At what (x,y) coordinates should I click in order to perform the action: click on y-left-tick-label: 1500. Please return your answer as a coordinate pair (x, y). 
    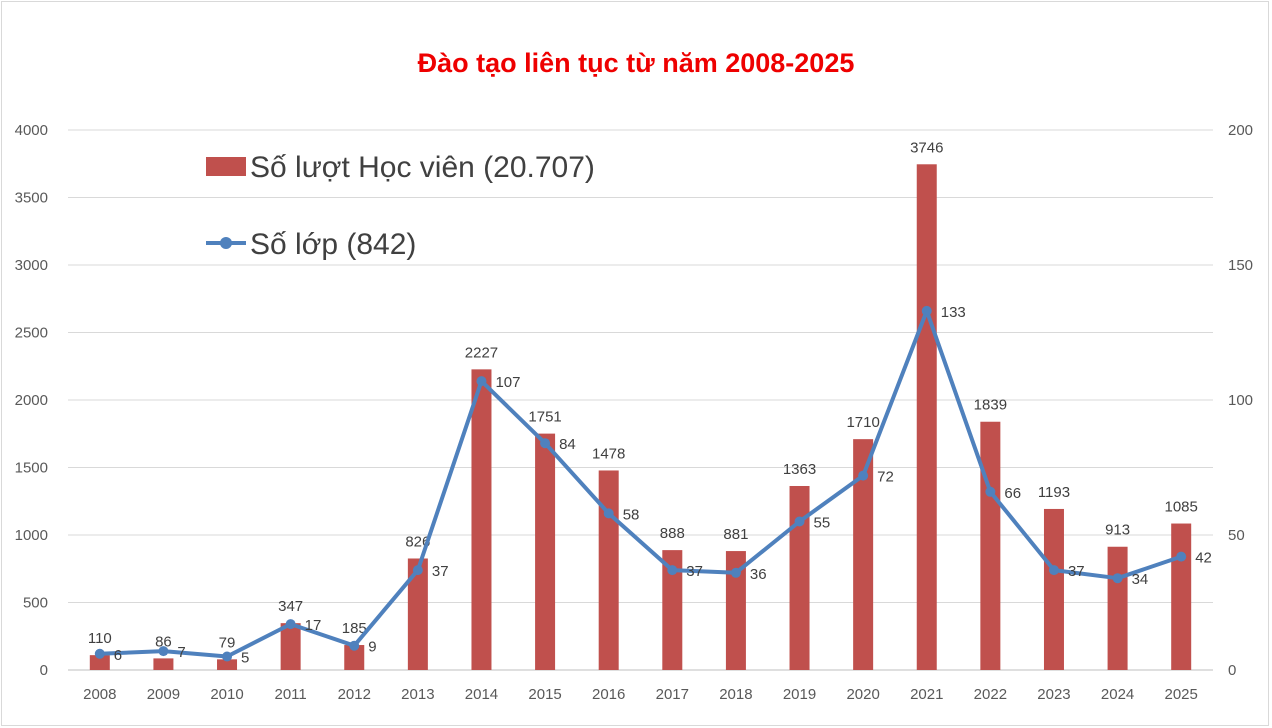
    Looking at the image, I should click on (31, 468).